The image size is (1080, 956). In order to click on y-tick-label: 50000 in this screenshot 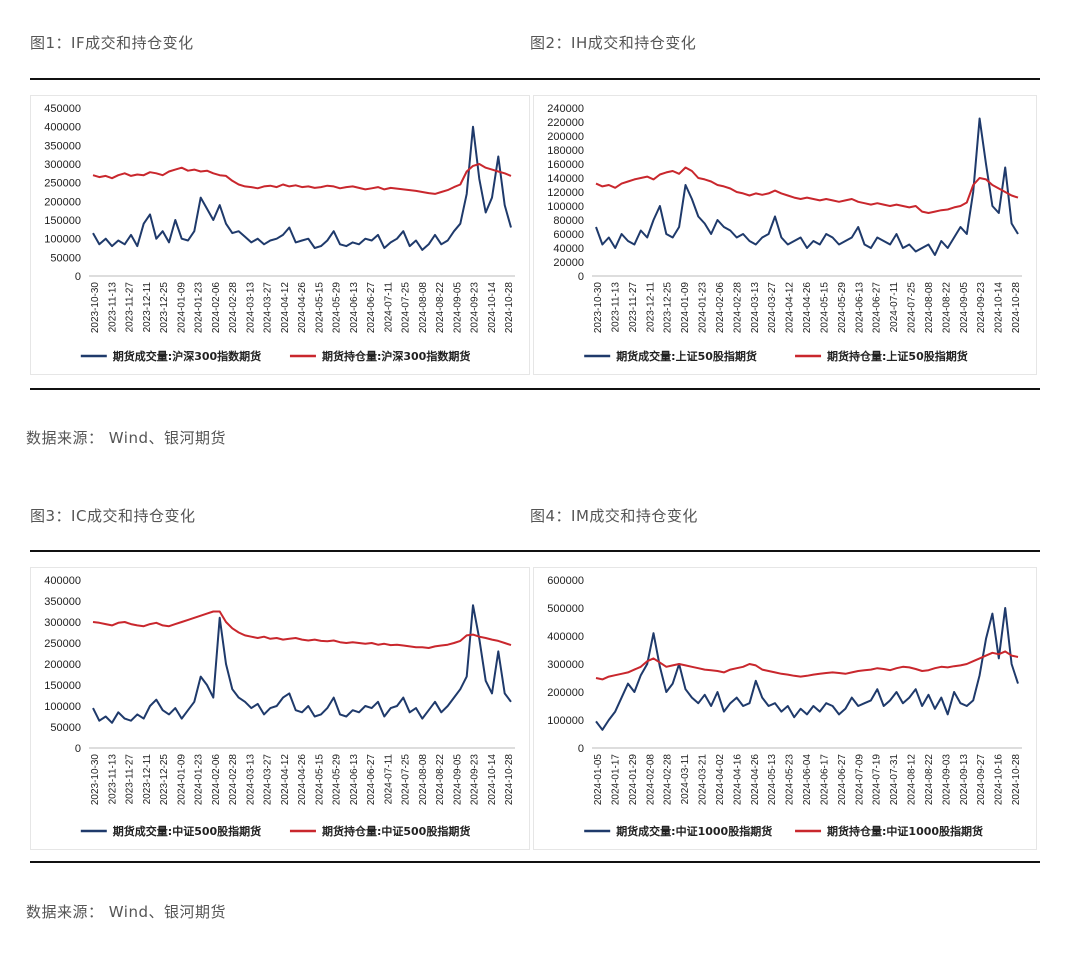, I will do `click(65, 258)`.